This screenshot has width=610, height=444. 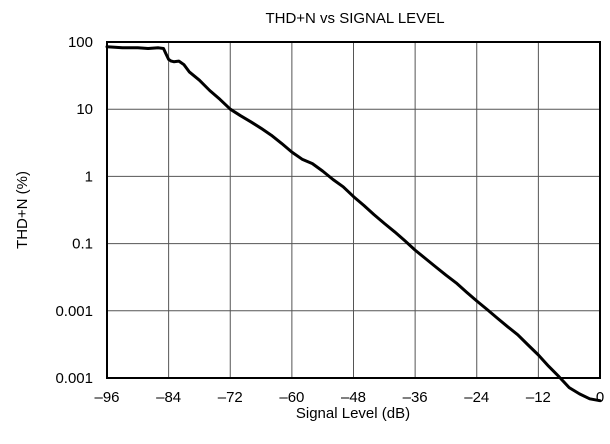 What do you see at coordinates (353, 413) in the screenshot?
I see `x-axis-label: Signal Level (dB)` at bounding box center [353, 413].